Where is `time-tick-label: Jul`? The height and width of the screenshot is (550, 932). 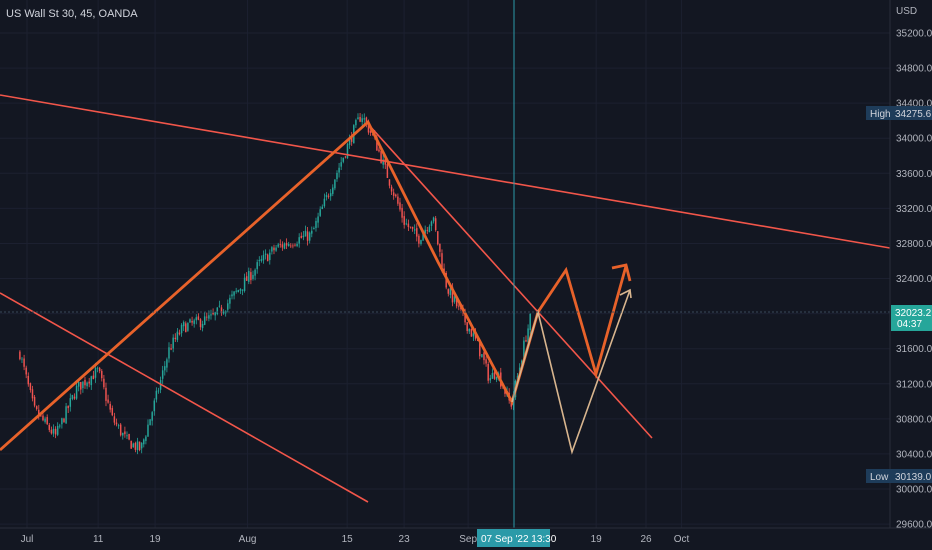
time-tick-label: Jul is located at coordinates (27, 539).